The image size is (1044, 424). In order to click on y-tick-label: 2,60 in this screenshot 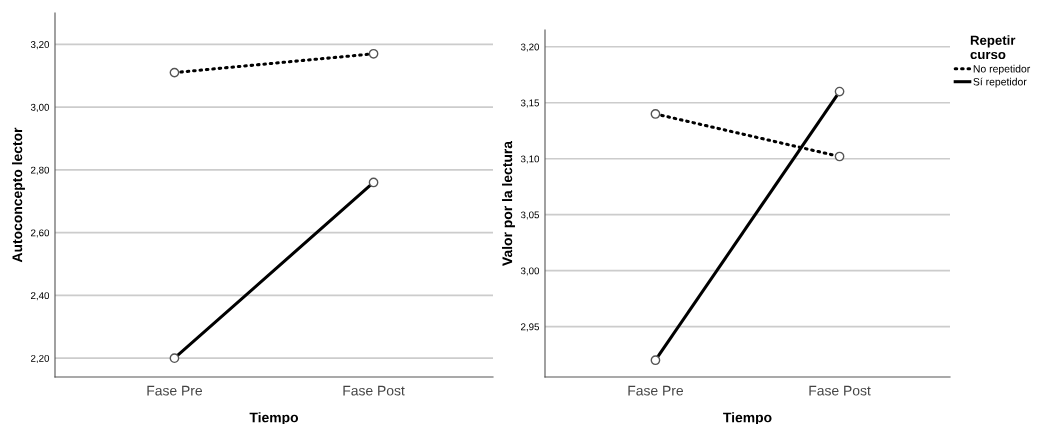, I will do `click(40, 233)`.